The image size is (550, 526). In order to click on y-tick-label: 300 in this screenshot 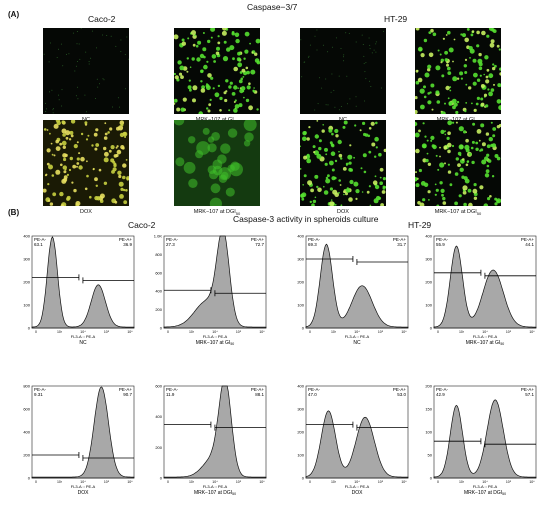, I will do `click(26, 259)`.